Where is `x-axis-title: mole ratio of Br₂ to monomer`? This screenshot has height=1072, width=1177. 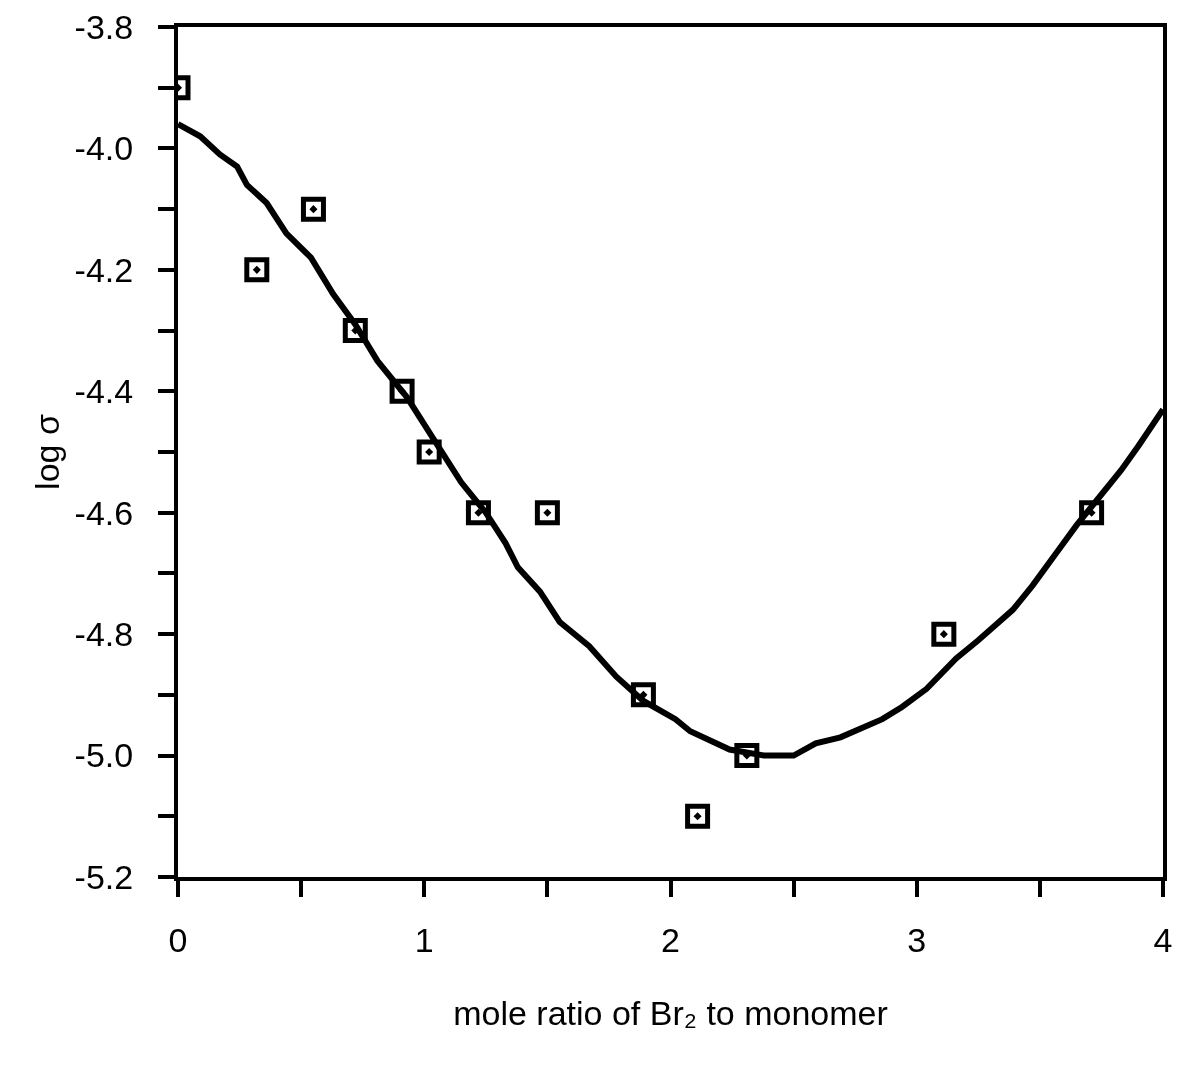 x-axis-title: mole ratio of Br₂ to monomer is located at coordinates (670, 1012).